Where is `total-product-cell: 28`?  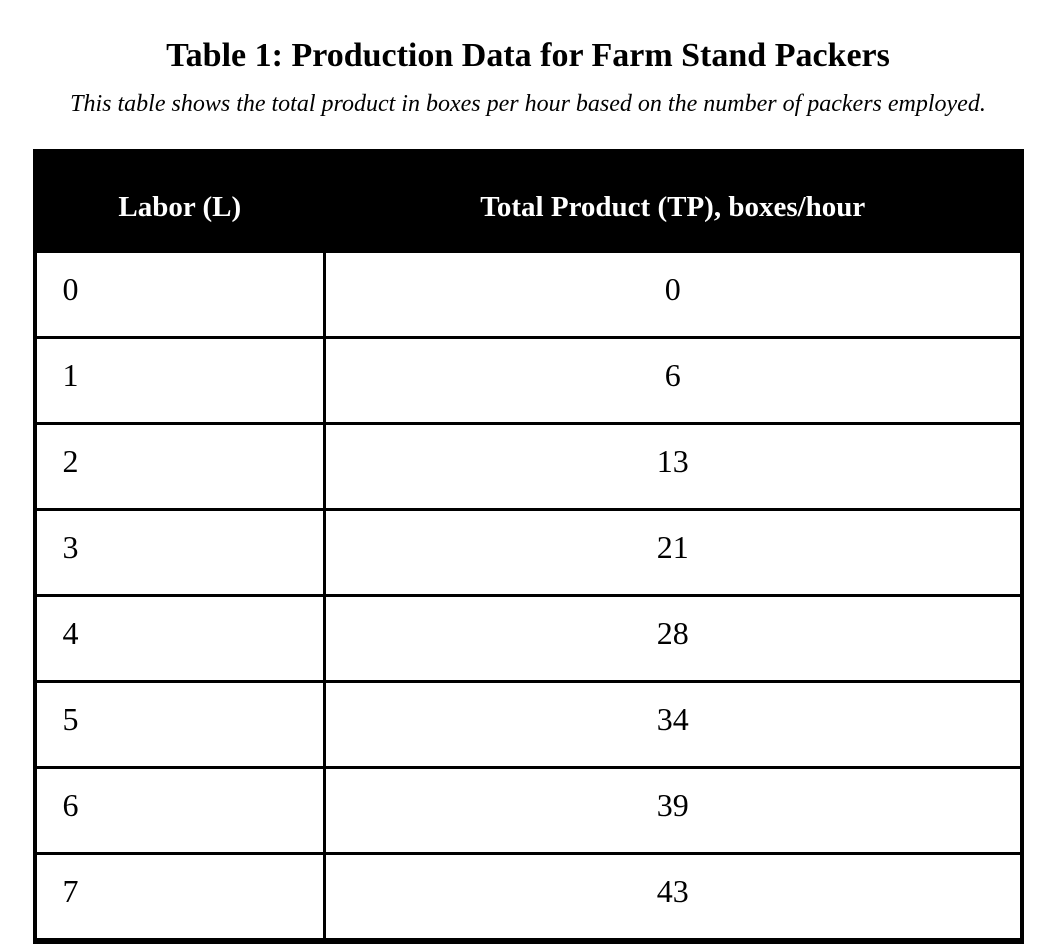 total-product-cell: 28 is located at coordinates (673, 638).